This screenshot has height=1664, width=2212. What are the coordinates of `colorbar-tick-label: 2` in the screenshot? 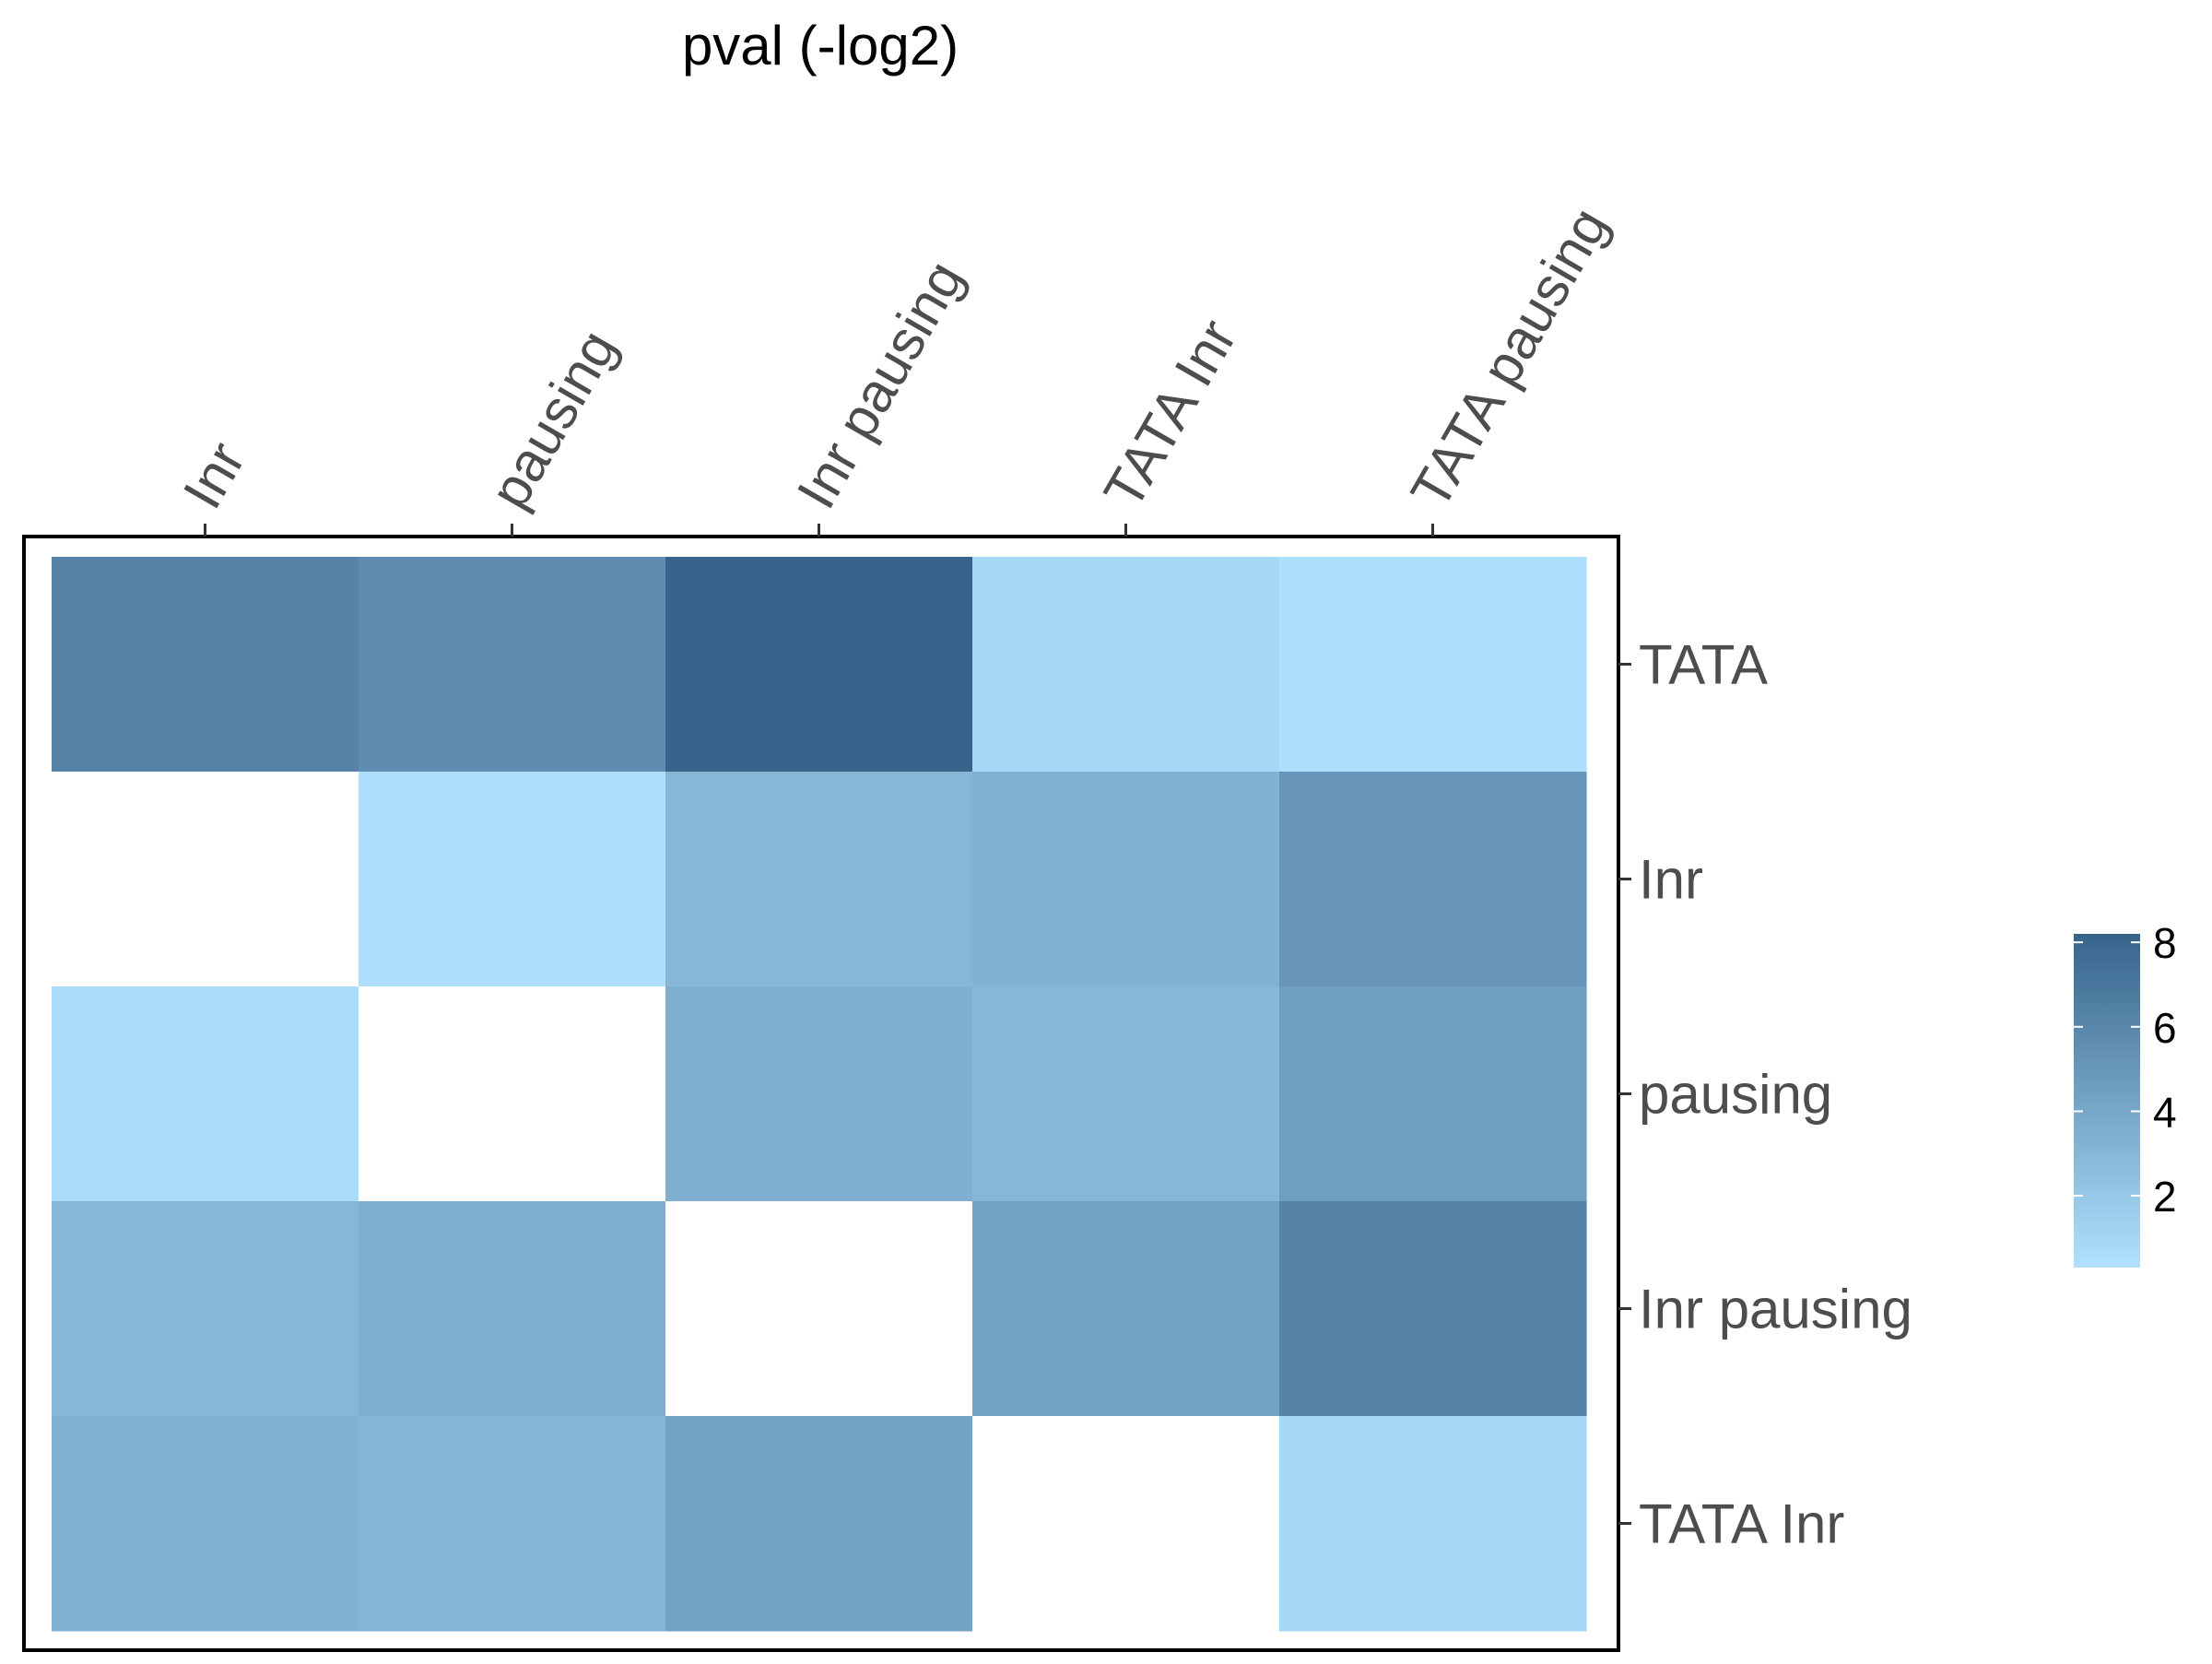 It's located at (2165, 1197).